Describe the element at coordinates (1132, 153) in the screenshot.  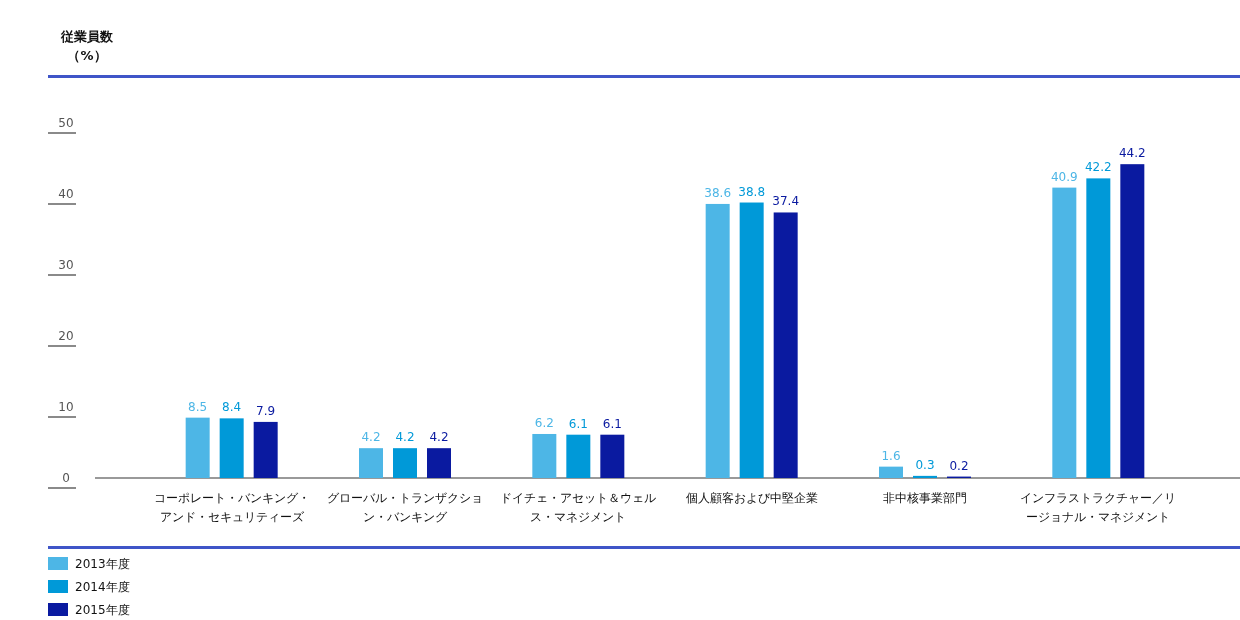
I see `data-label: 44.2` at that location.